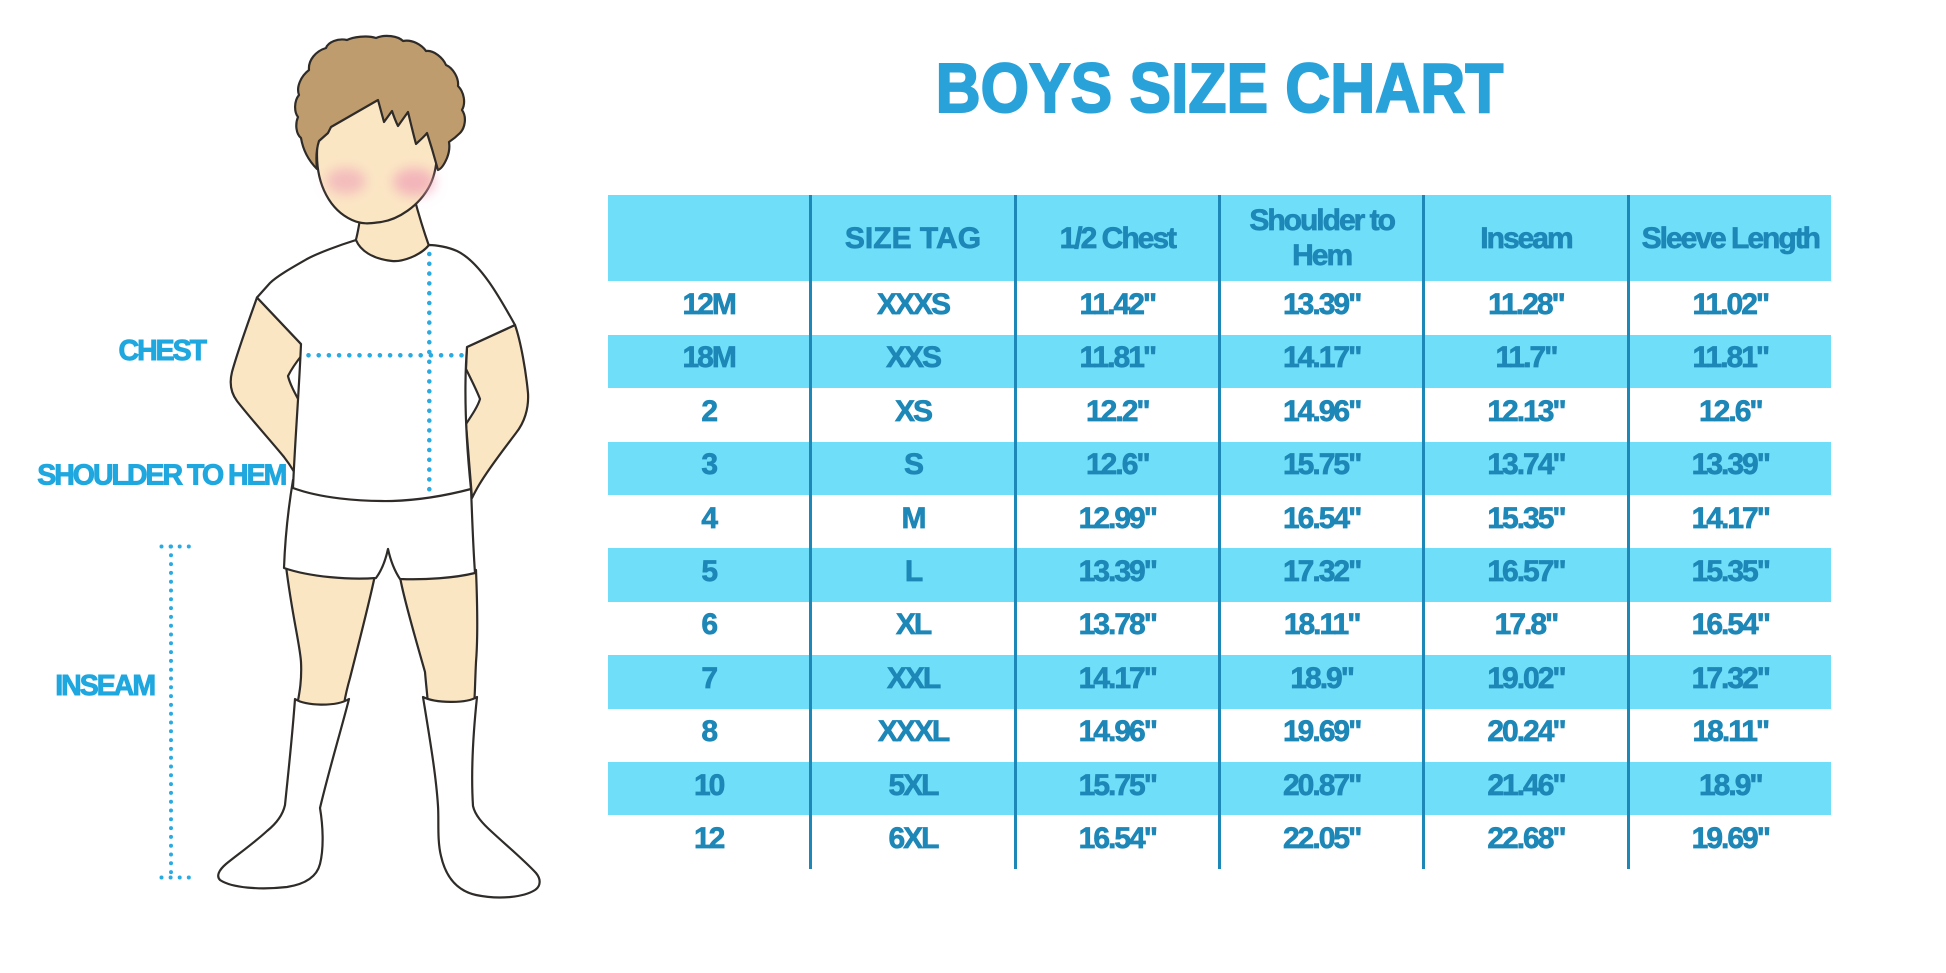 Image resolution: width=1946 pixels, height=973 pixels. Describe the element at coordinates (104, 686) in the screenshot. I see `svg-text: INSEAM` at that location.